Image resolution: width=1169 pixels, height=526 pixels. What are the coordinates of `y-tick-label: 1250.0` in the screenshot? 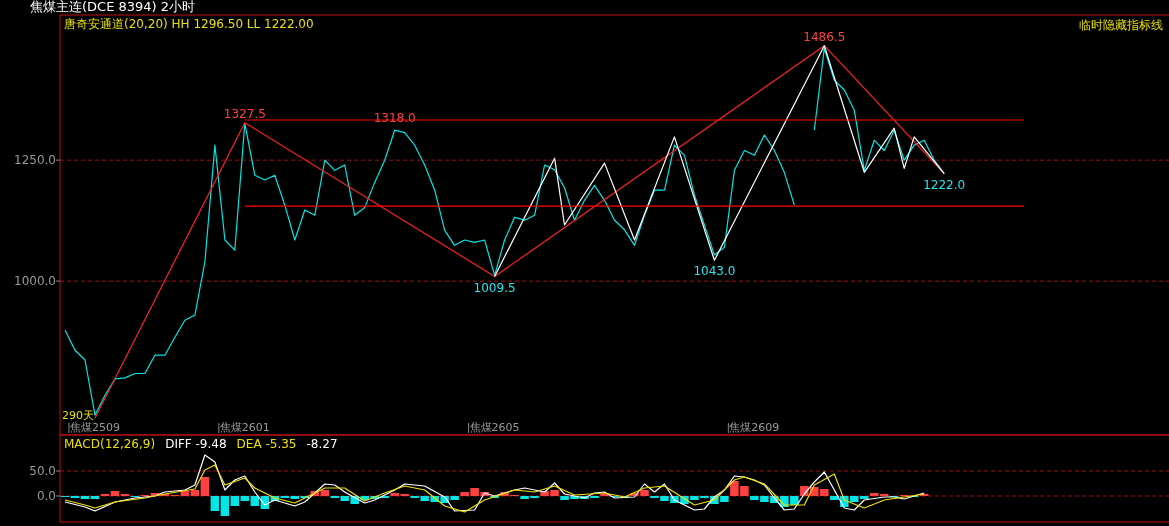 It's located at (35, 160).